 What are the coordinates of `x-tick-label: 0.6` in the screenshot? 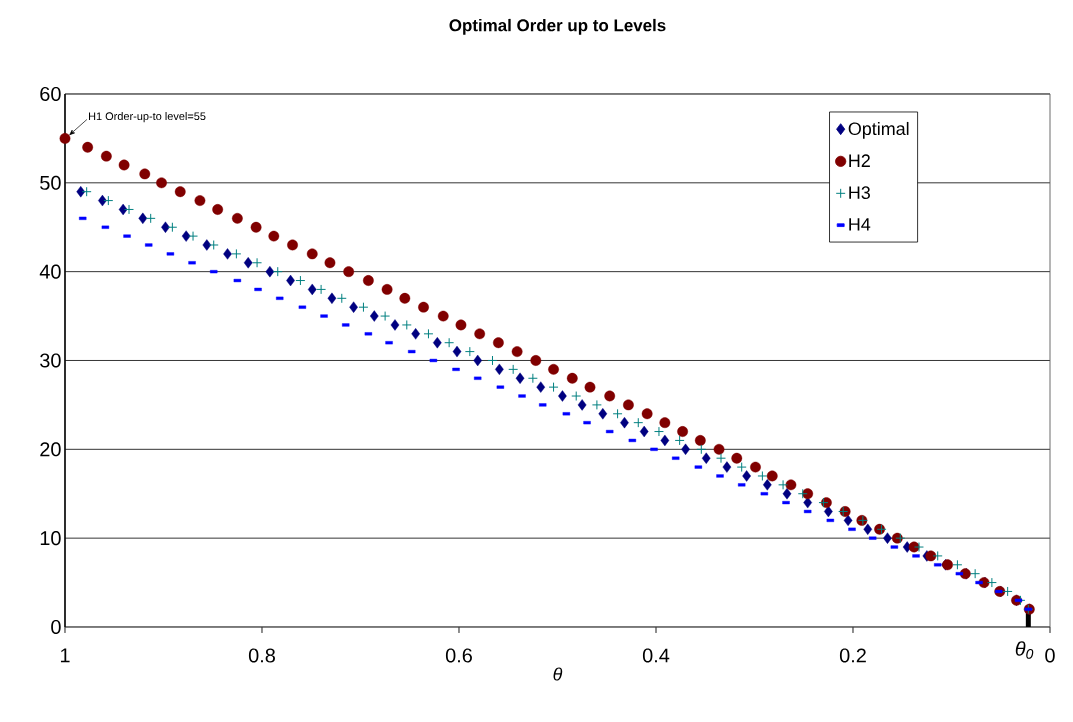 It's located at (458, 655).